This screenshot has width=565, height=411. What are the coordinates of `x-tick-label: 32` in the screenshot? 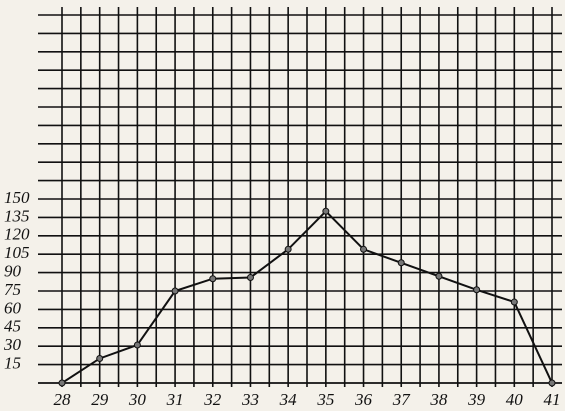 It's located at (212, 399).